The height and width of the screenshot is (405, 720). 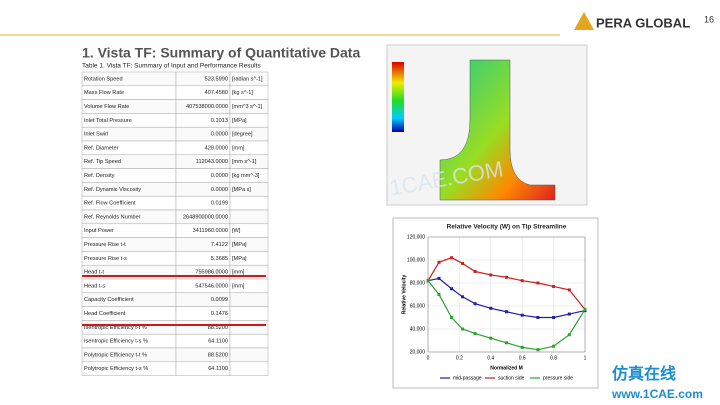 I want to click on y-tick-label: 40,000, so click(x=418, y=329).